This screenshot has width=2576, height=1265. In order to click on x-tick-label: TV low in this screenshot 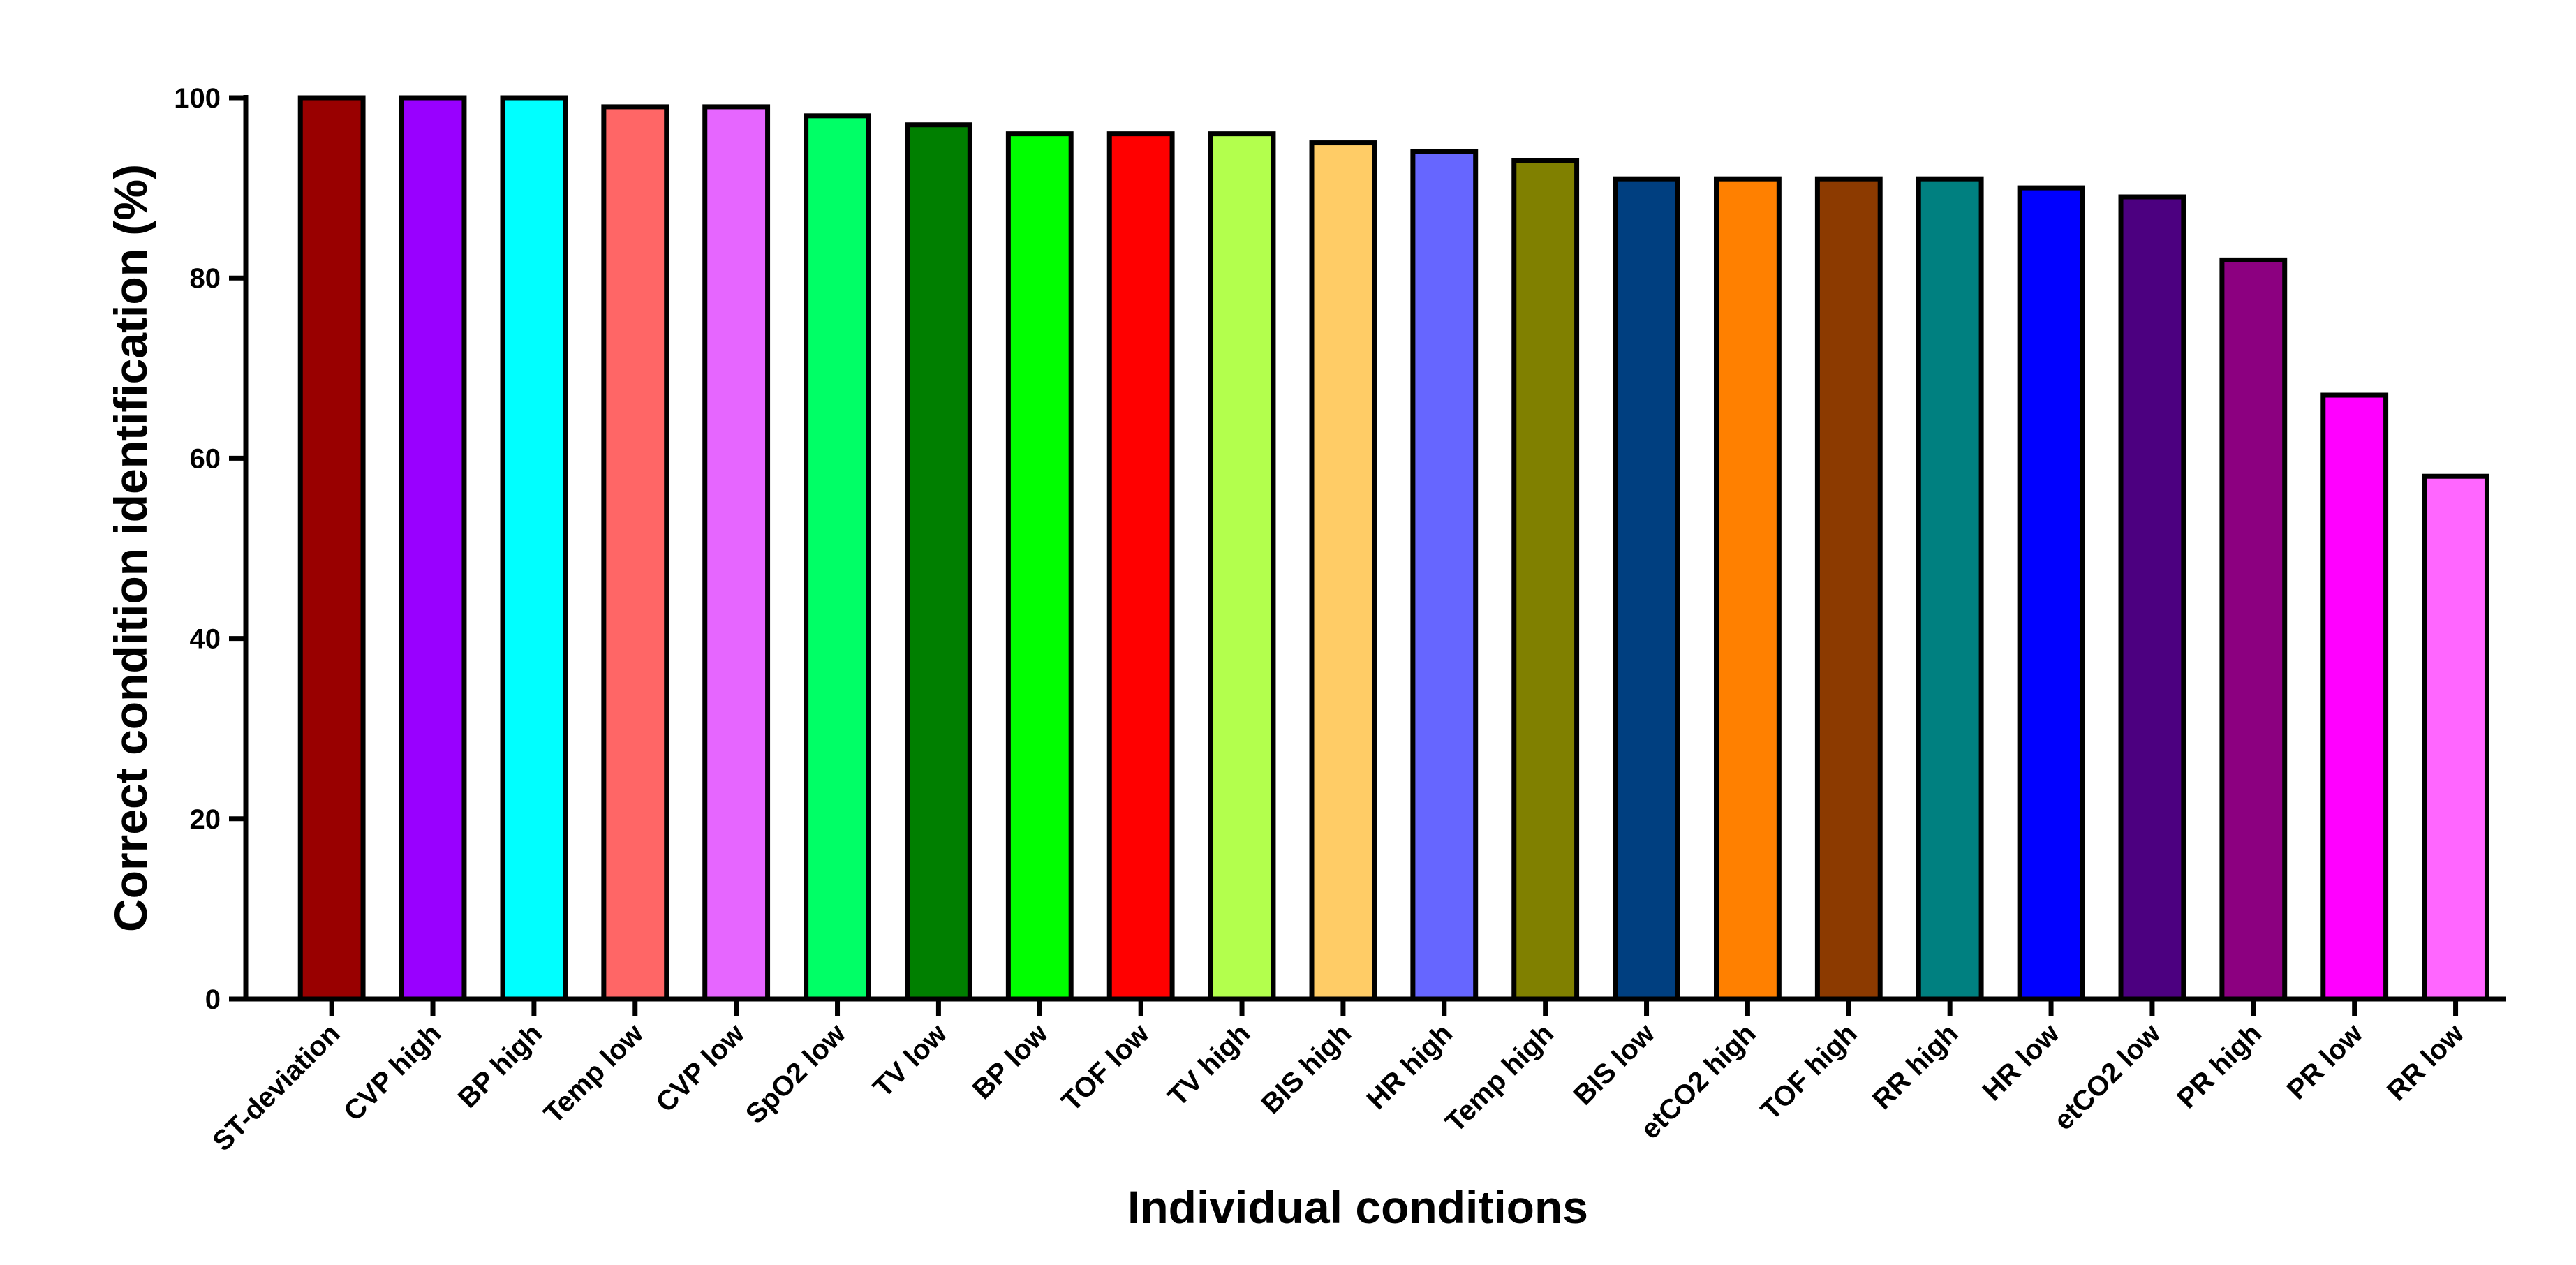, I will do `click(911, 1061)`.